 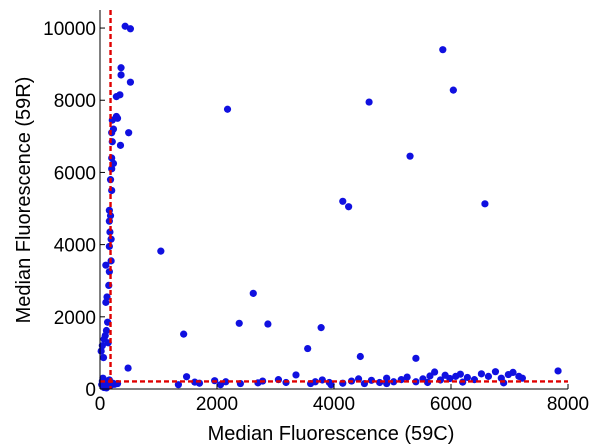 What do you see at coordinates (334, 404) in the screenshot?
I see `x-tick-label: 4000` at bounding box center [334, 404].